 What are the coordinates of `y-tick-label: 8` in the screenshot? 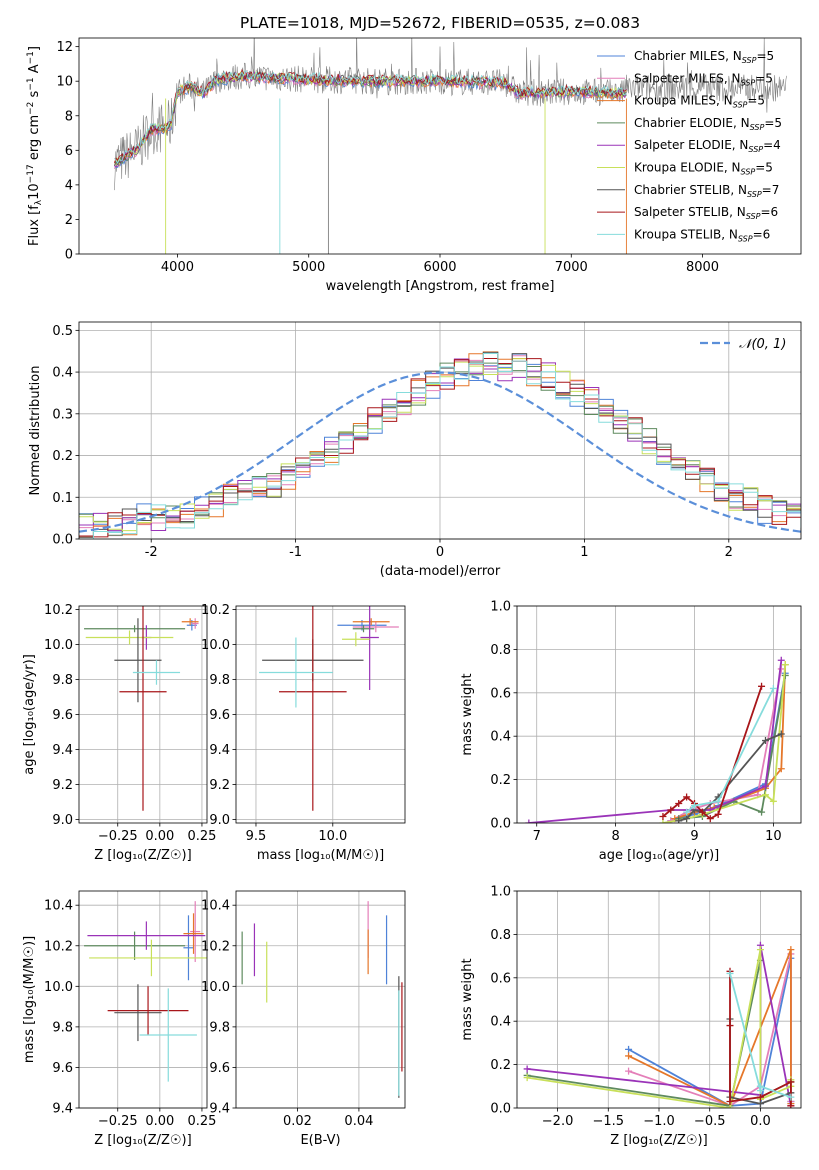 It's located at (69, 116).